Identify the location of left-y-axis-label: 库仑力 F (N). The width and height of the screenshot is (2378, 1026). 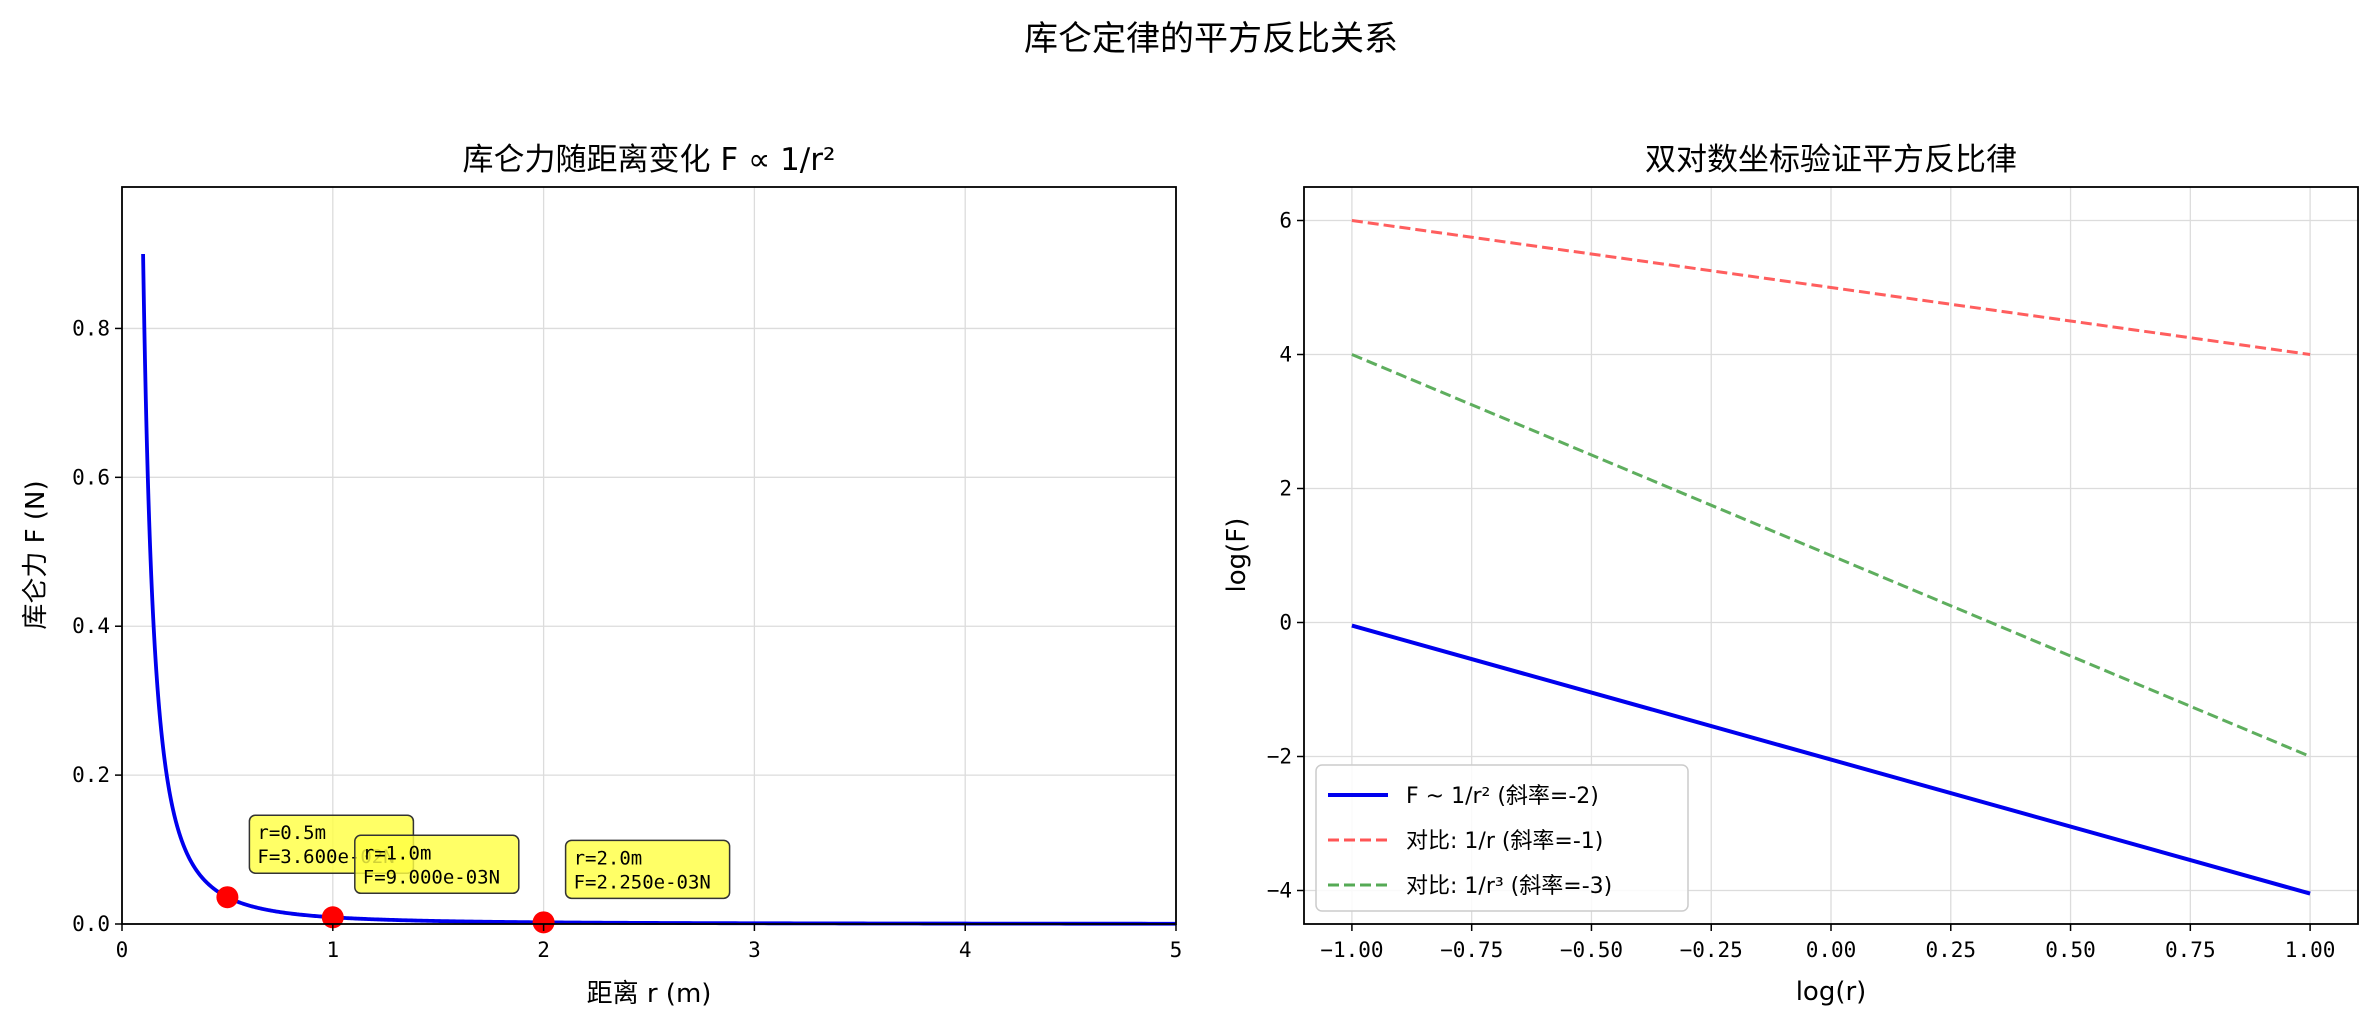
(36, 554).